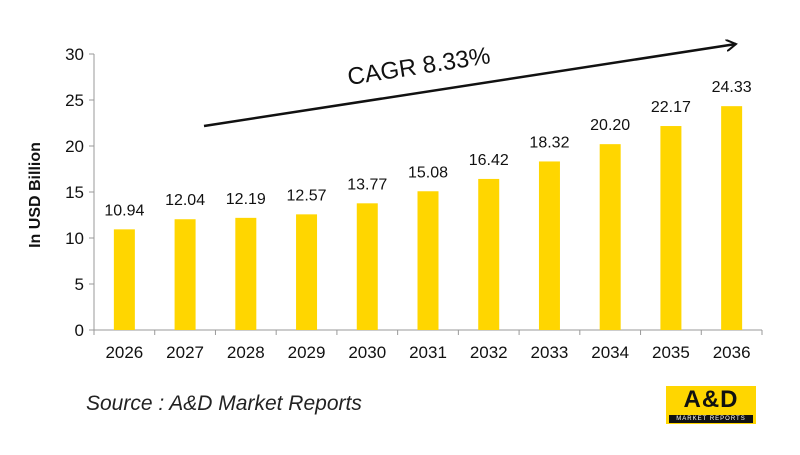  I want to click on y-tick-label: 10, so click(74, 238).